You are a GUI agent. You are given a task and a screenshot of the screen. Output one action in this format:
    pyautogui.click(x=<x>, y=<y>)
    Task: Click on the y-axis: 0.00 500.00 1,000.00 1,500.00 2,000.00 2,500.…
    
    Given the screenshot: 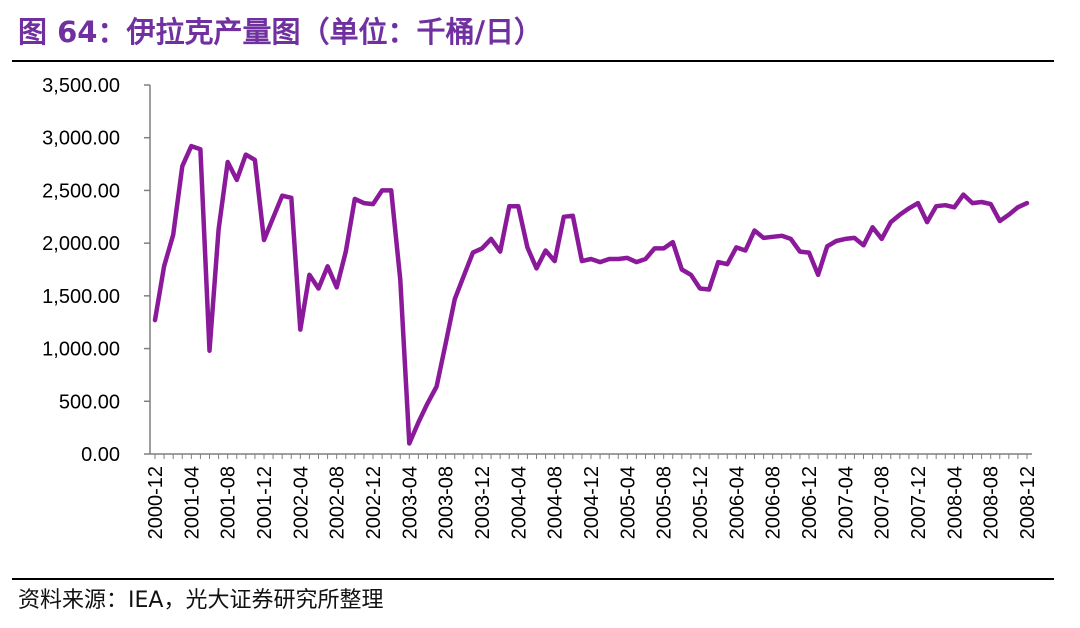 What is the action you would take?
    pyautogui.click(x=96, y=270)
    